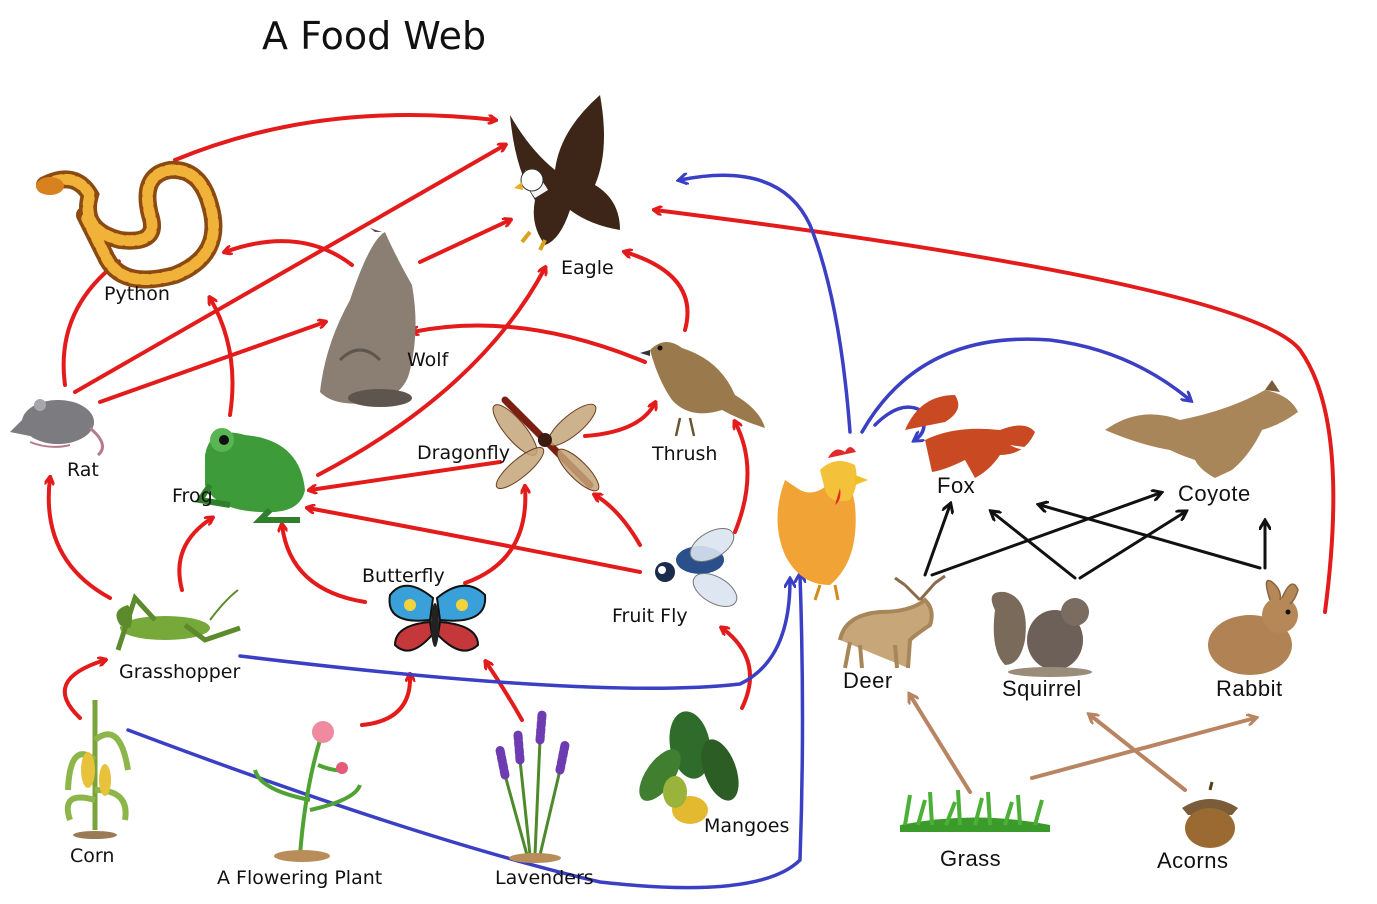 The image size is (1377, 904). Describe the element at coordinates (868, 680) in the screenshot. I see `label-deer: Deer` at that location.